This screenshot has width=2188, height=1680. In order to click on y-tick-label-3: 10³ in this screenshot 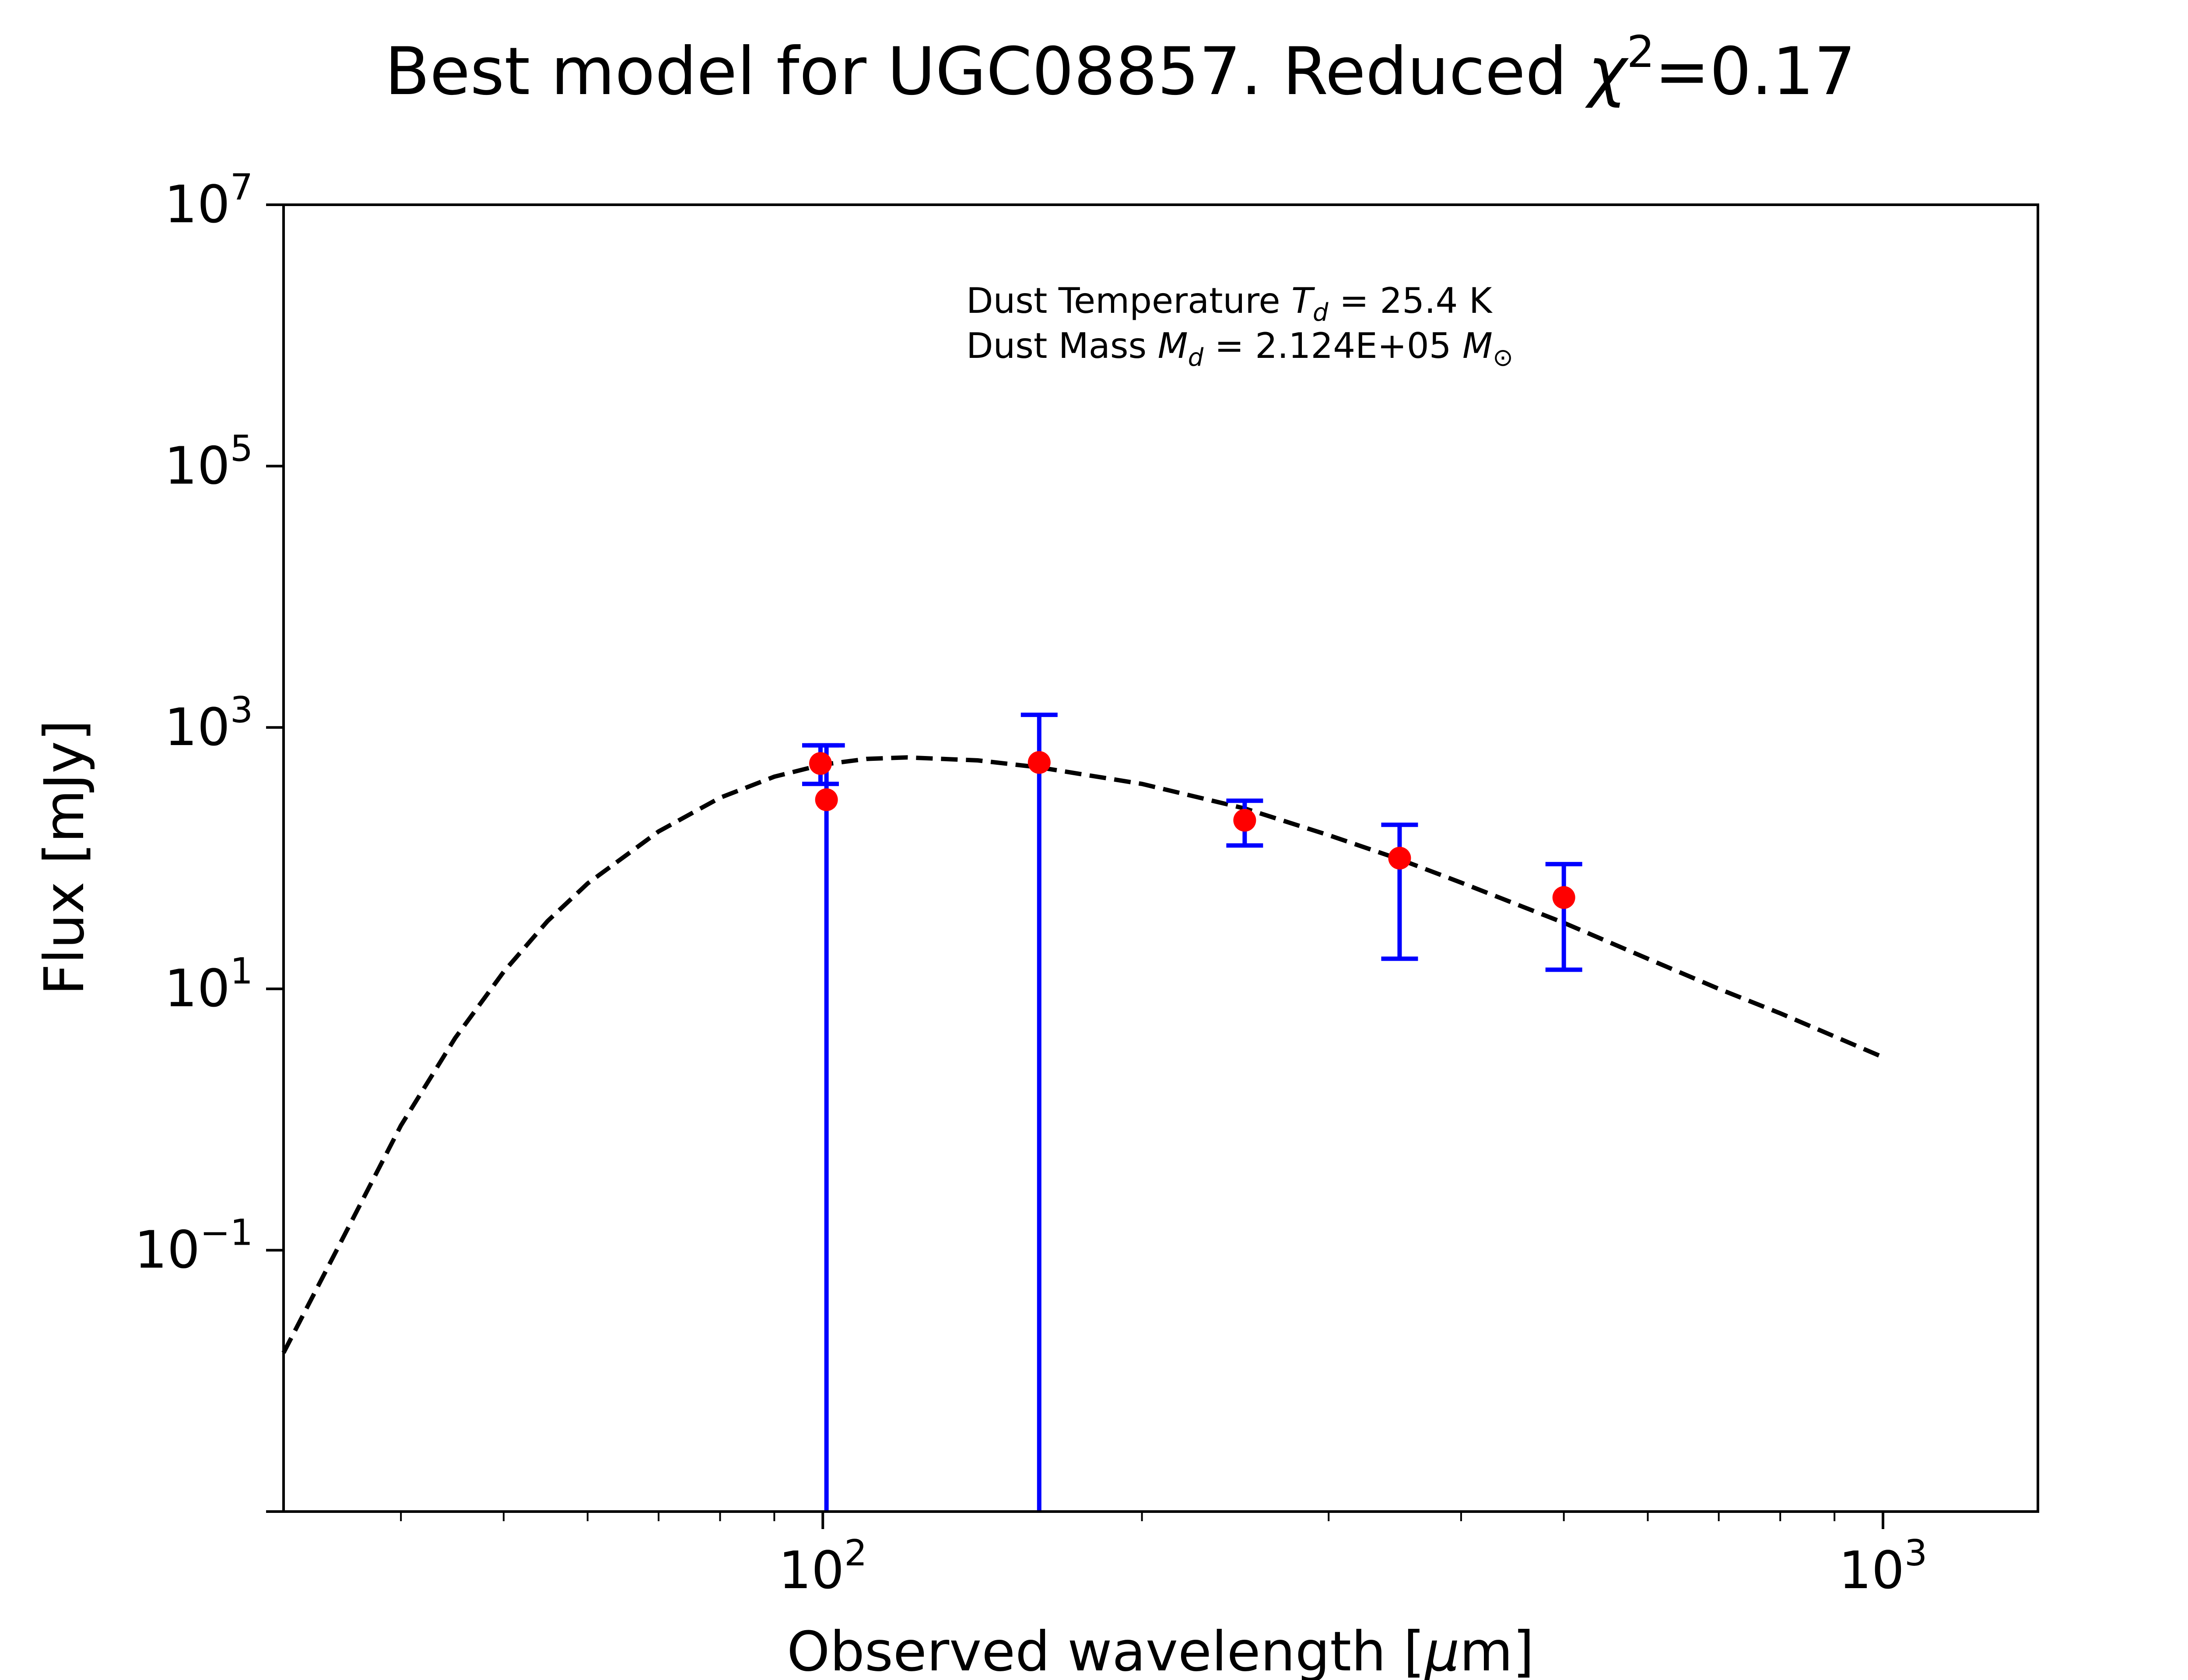, I will do `click(209, 723)`.